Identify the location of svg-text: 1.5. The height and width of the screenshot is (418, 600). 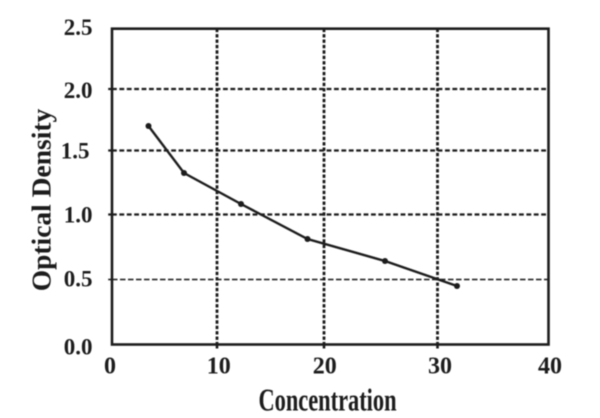
(75, 151).